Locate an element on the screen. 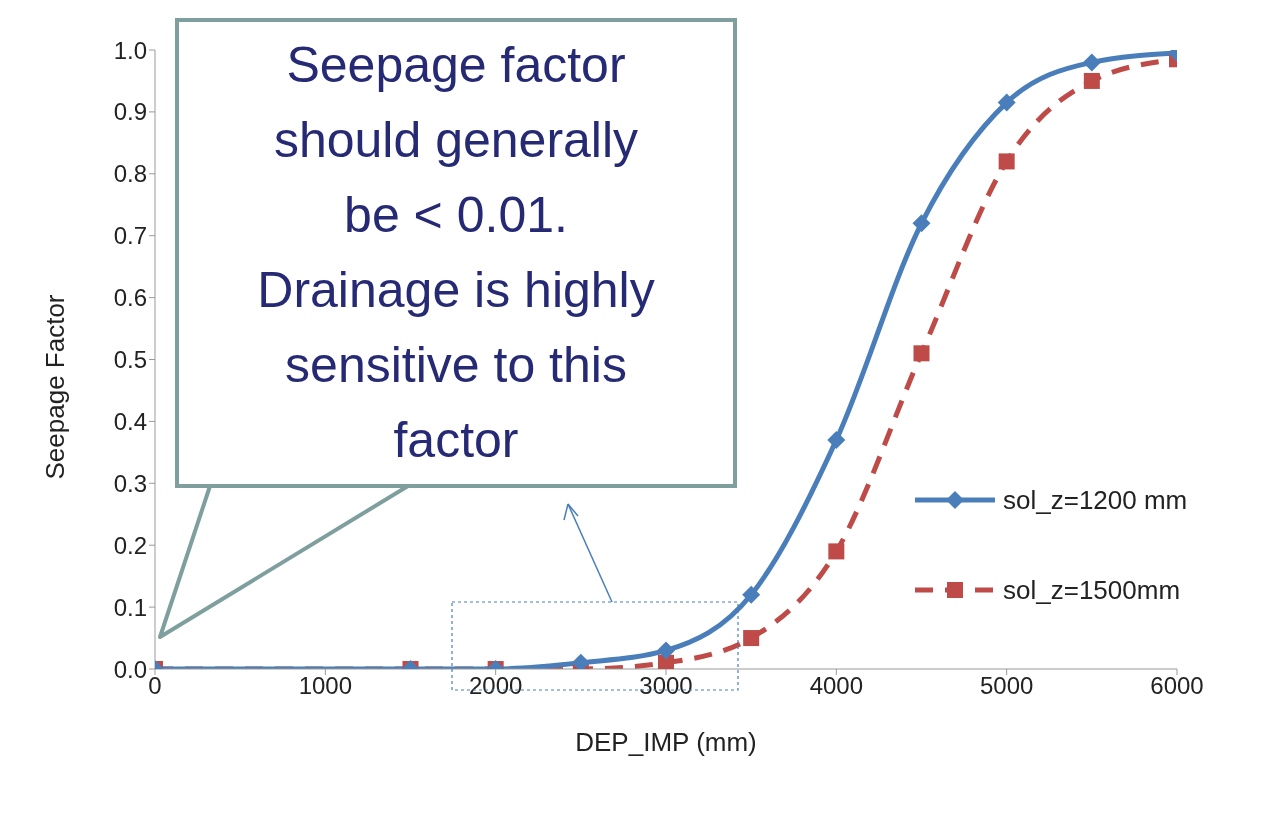 This screenshot has height=819, width=1268. x-axis-title: DEP_IMP (mm) is located at coordinates (666, 742).